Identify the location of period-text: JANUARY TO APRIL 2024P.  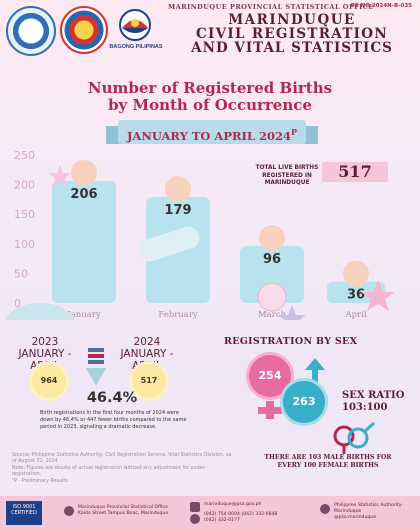
(212, 135).